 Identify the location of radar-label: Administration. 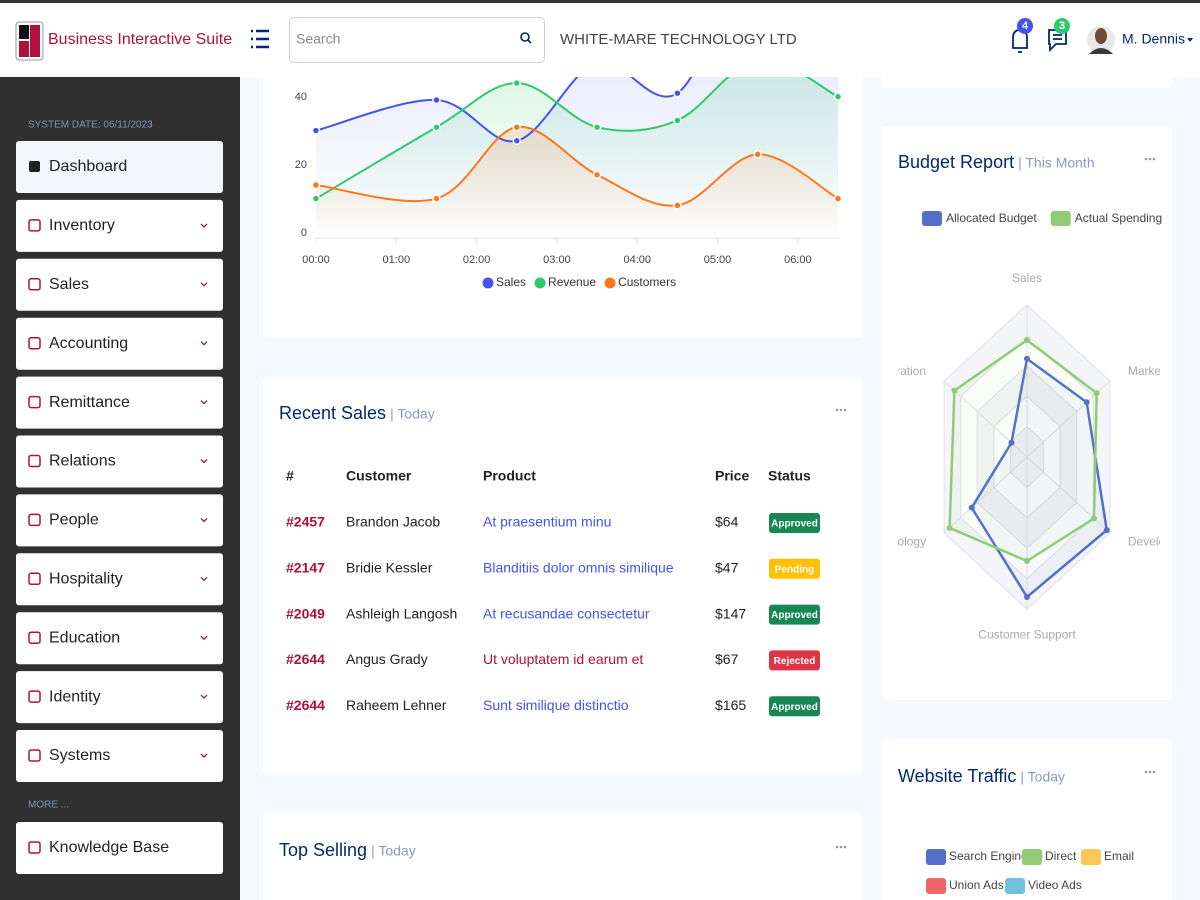
(888, 371).